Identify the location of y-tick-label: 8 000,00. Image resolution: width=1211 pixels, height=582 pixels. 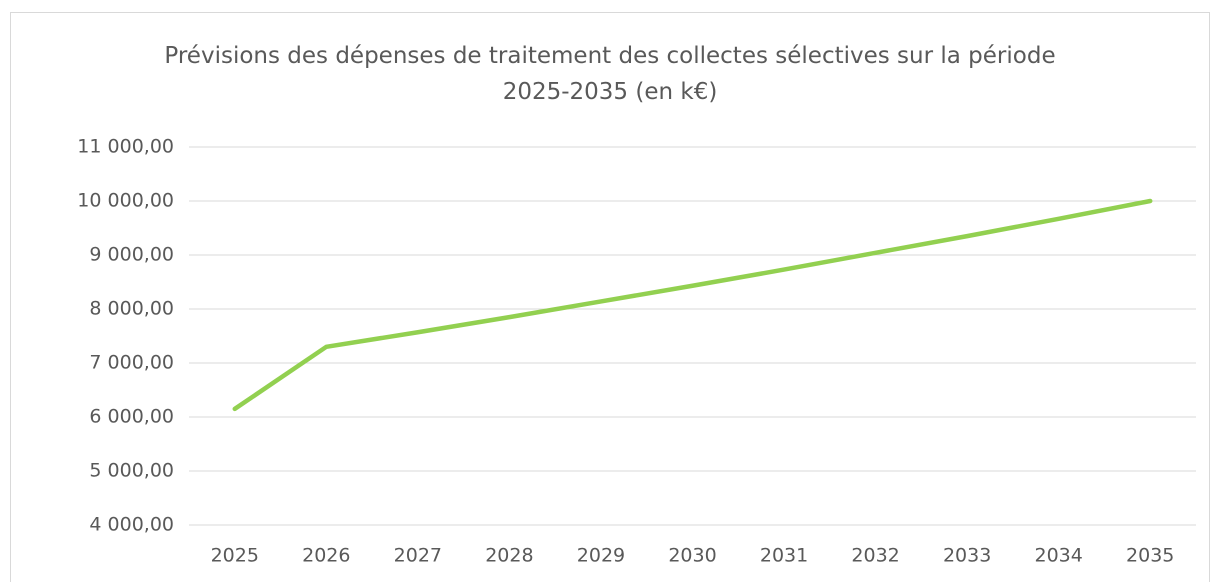
(131, 309).